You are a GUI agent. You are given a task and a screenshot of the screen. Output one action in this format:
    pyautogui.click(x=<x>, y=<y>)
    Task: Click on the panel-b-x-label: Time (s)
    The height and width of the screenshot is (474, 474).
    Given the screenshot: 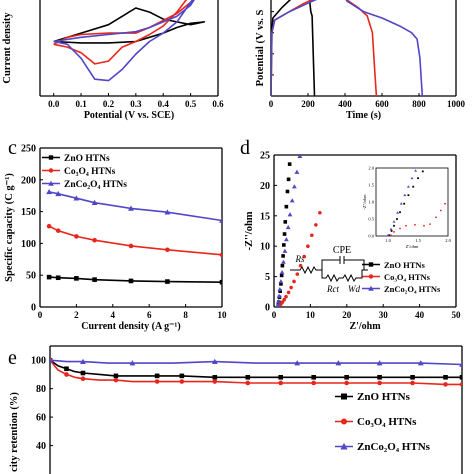 What is the action you would take?
    pyautogui.click(x=363, y=115)
    